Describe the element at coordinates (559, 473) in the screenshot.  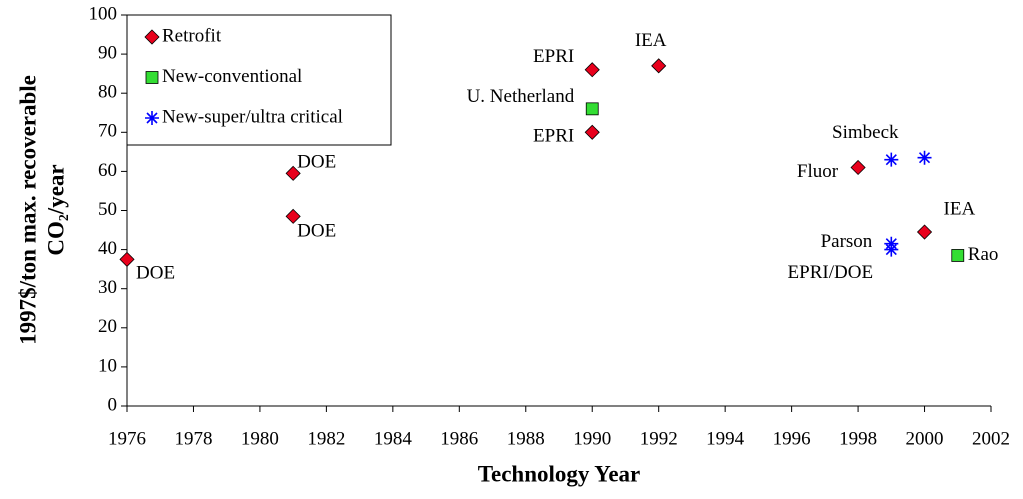
I see `x-axis-title: Technology Year` at that location.